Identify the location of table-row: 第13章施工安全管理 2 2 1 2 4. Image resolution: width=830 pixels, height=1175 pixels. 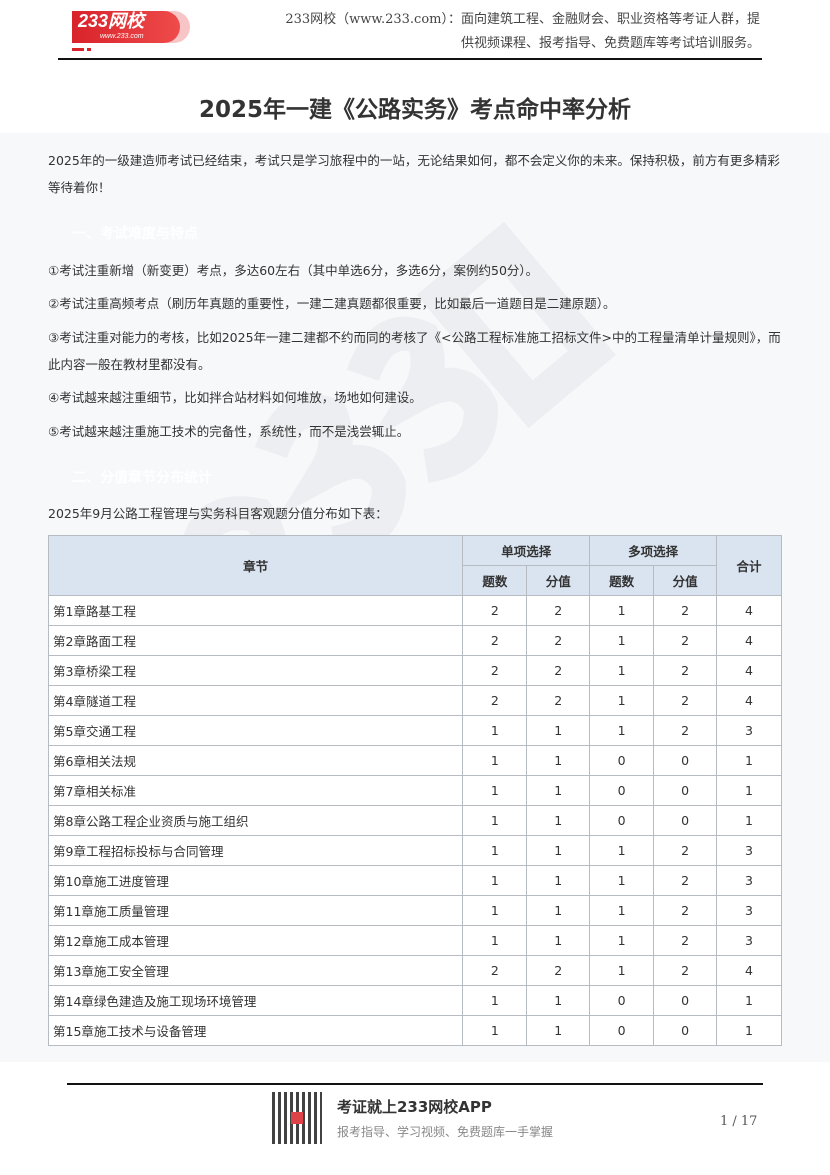
(414, 970).